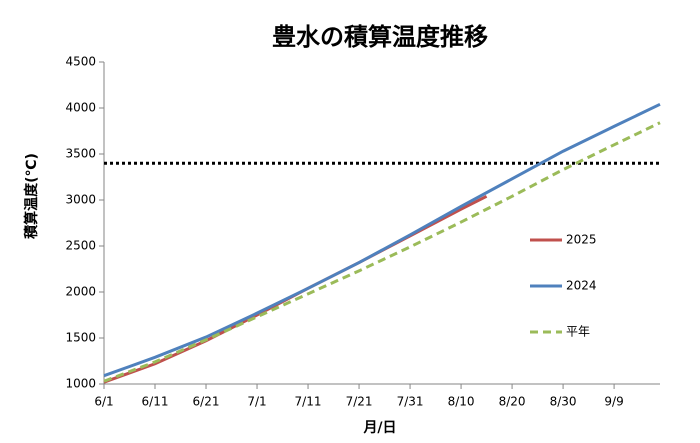 This screenshot has height=443, width=700. I want to click on legend-label: 2024, so click(581, 286).